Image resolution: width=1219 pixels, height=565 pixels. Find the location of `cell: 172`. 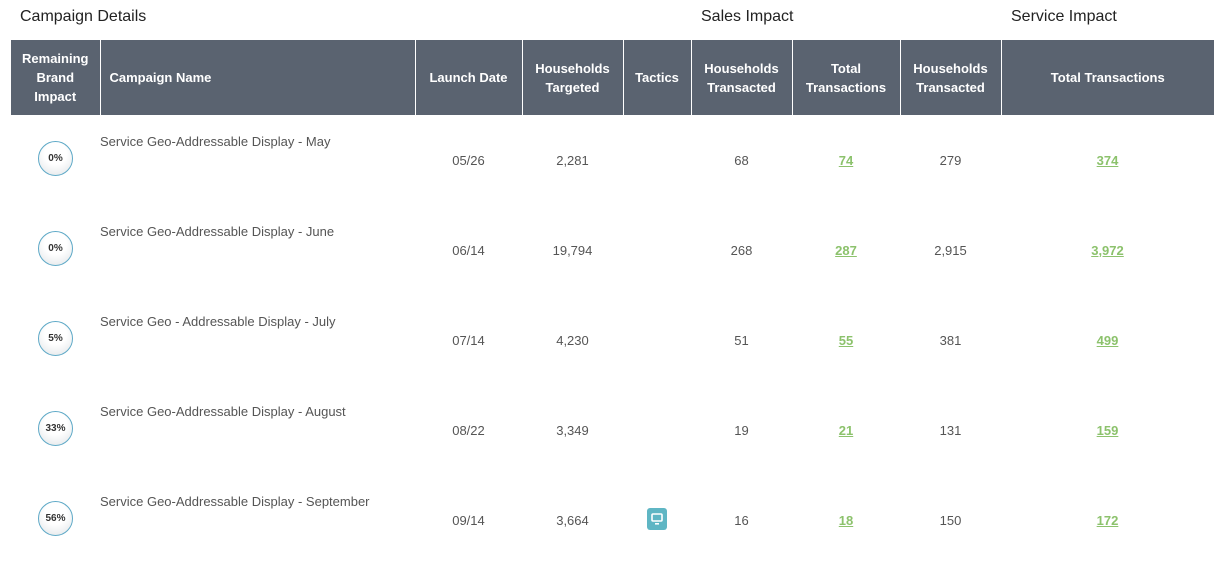

cell: 172 is located at coordinates (1107, 520).